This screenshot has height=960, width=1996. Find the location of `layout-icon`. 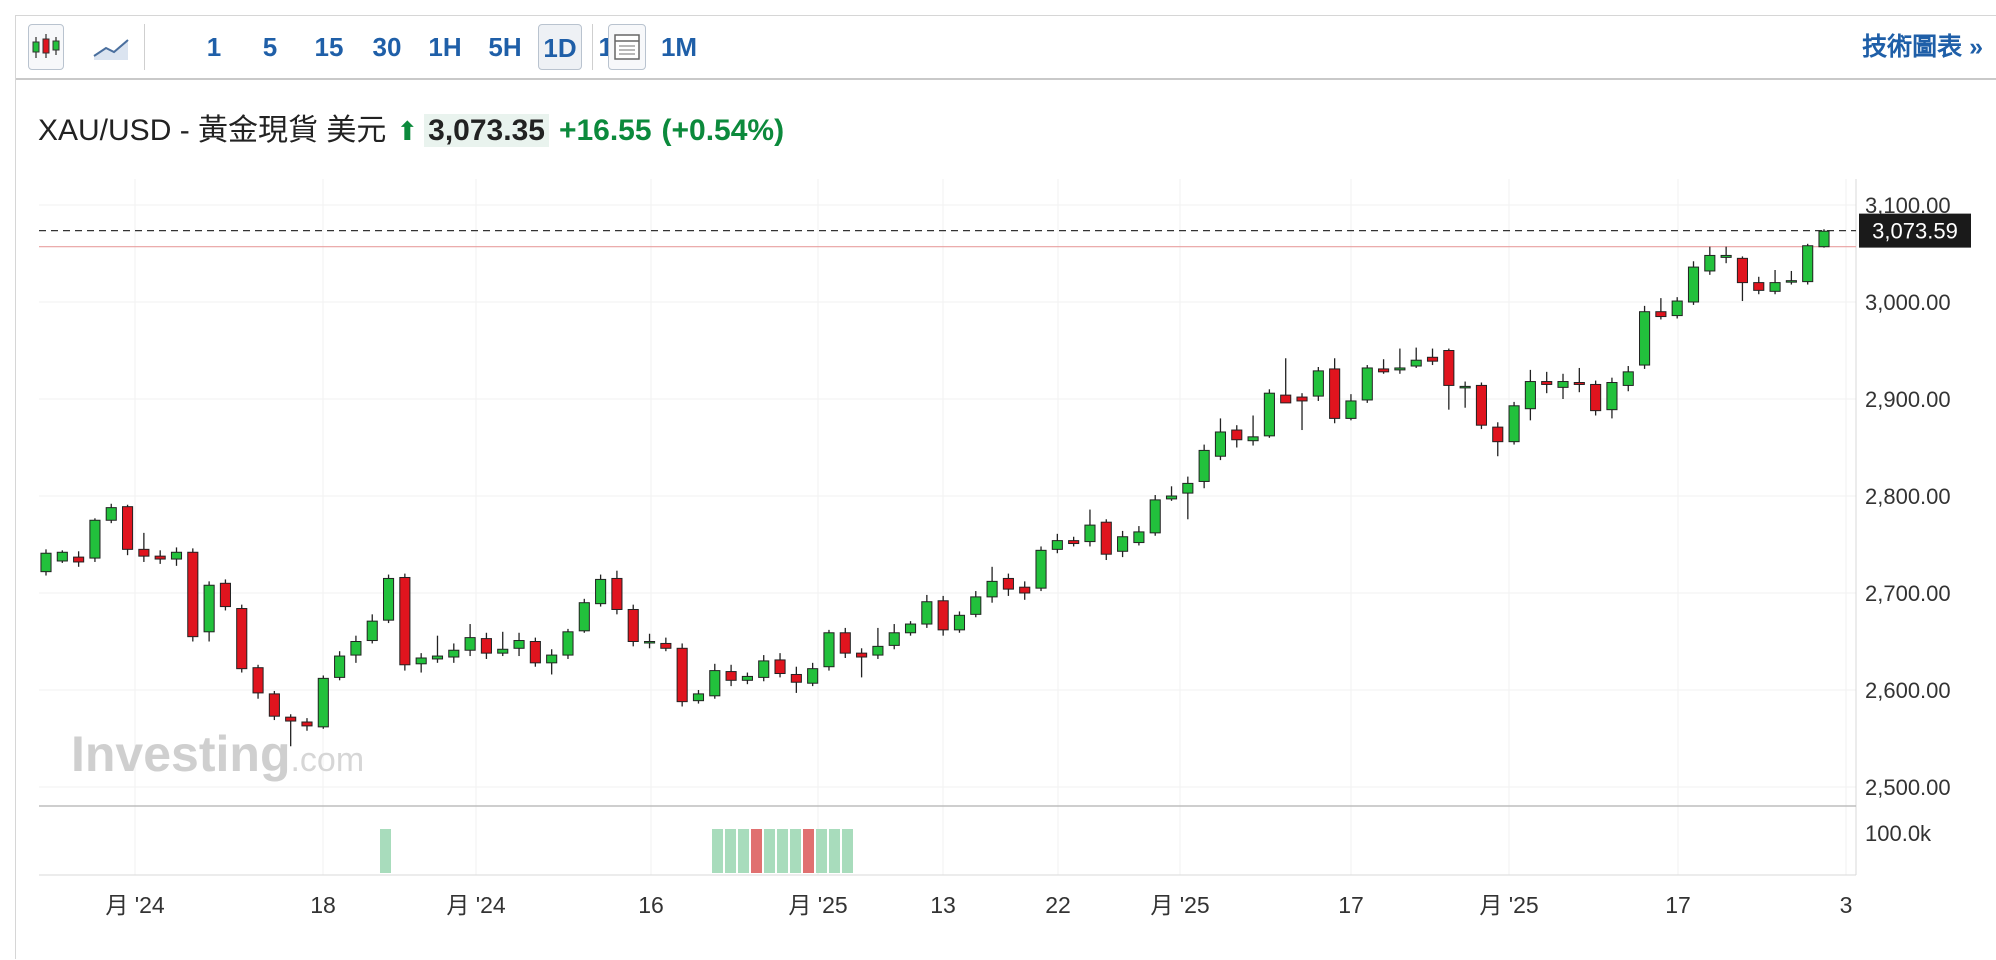

layout-icon is located at coordinates (627, 47).